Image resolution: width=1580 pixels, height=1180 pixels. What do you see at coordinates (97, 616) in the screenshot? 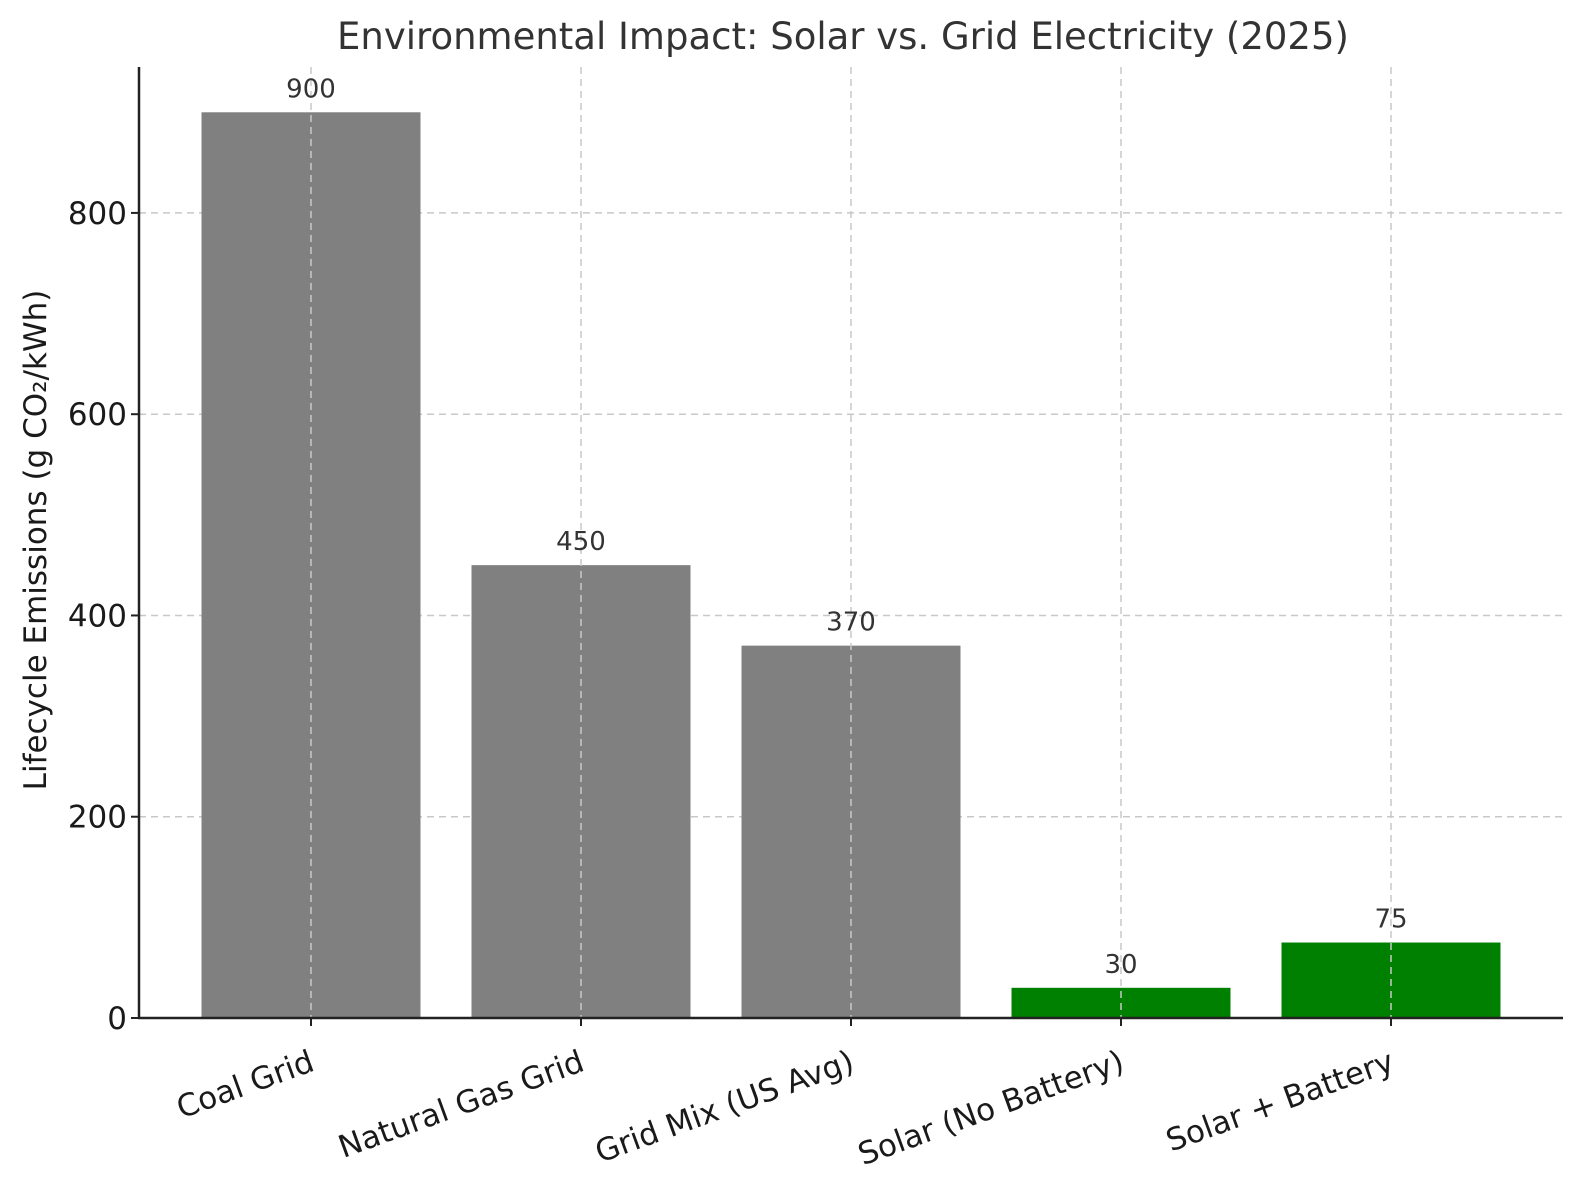
I see `y-tick-label-400: 400` at bounding box center [97, 616].